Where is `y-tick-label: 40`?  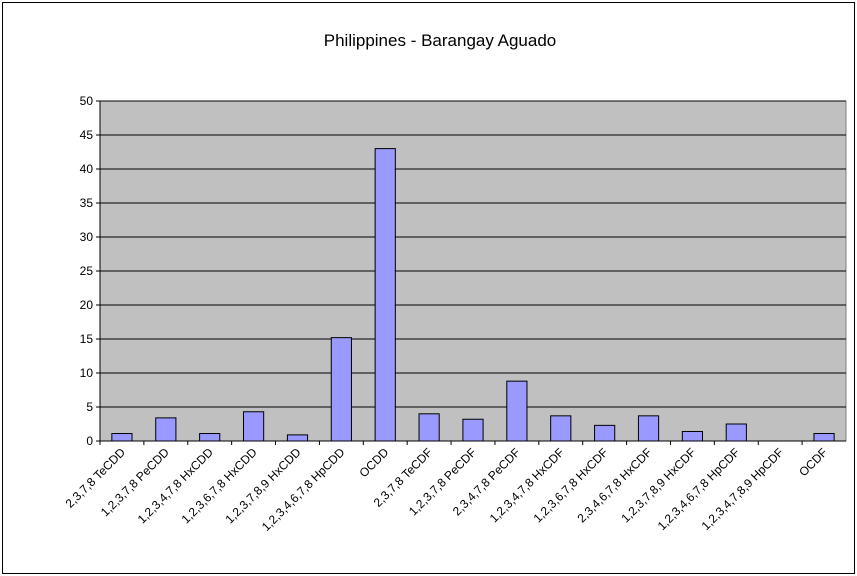
y-tick-label: 40 is located at coordinates (87, 169).